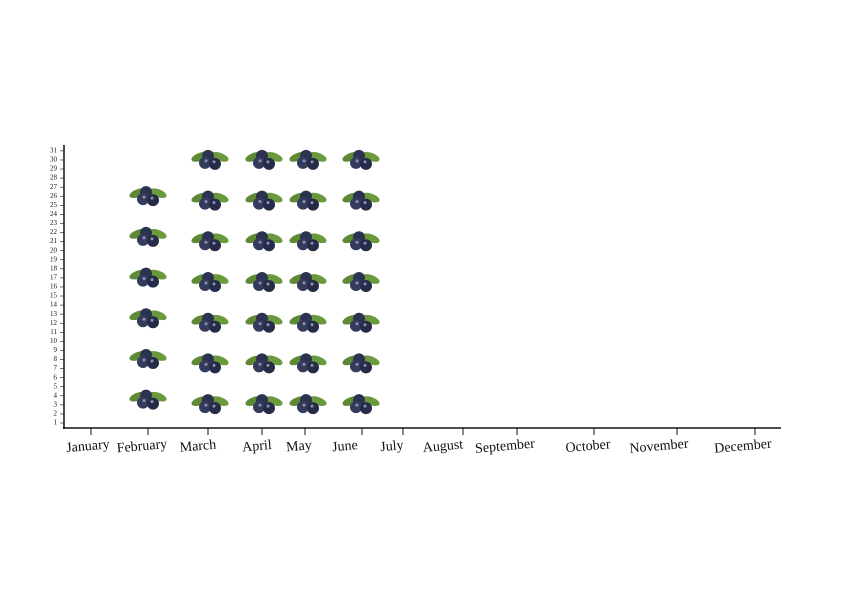  What do you see at coordinates (56, 423) in the screenshot?
I see `y-tick-label: 1` at bounding box center [56, 423].